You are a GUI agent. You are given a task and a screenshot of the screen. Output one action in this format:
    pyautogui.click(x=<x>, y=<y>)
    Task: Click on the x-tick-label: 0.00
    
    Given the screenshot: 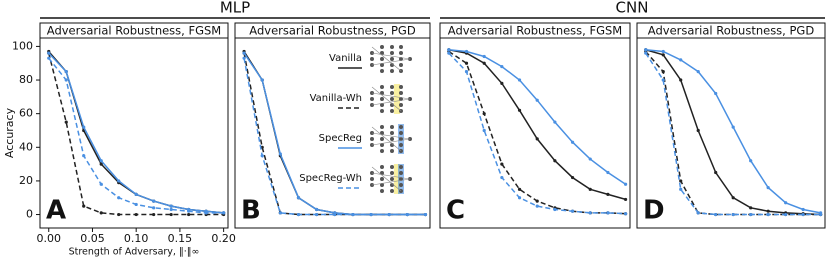 What is the action you would take?
    pyautogui.click(x=48, y=238)
    